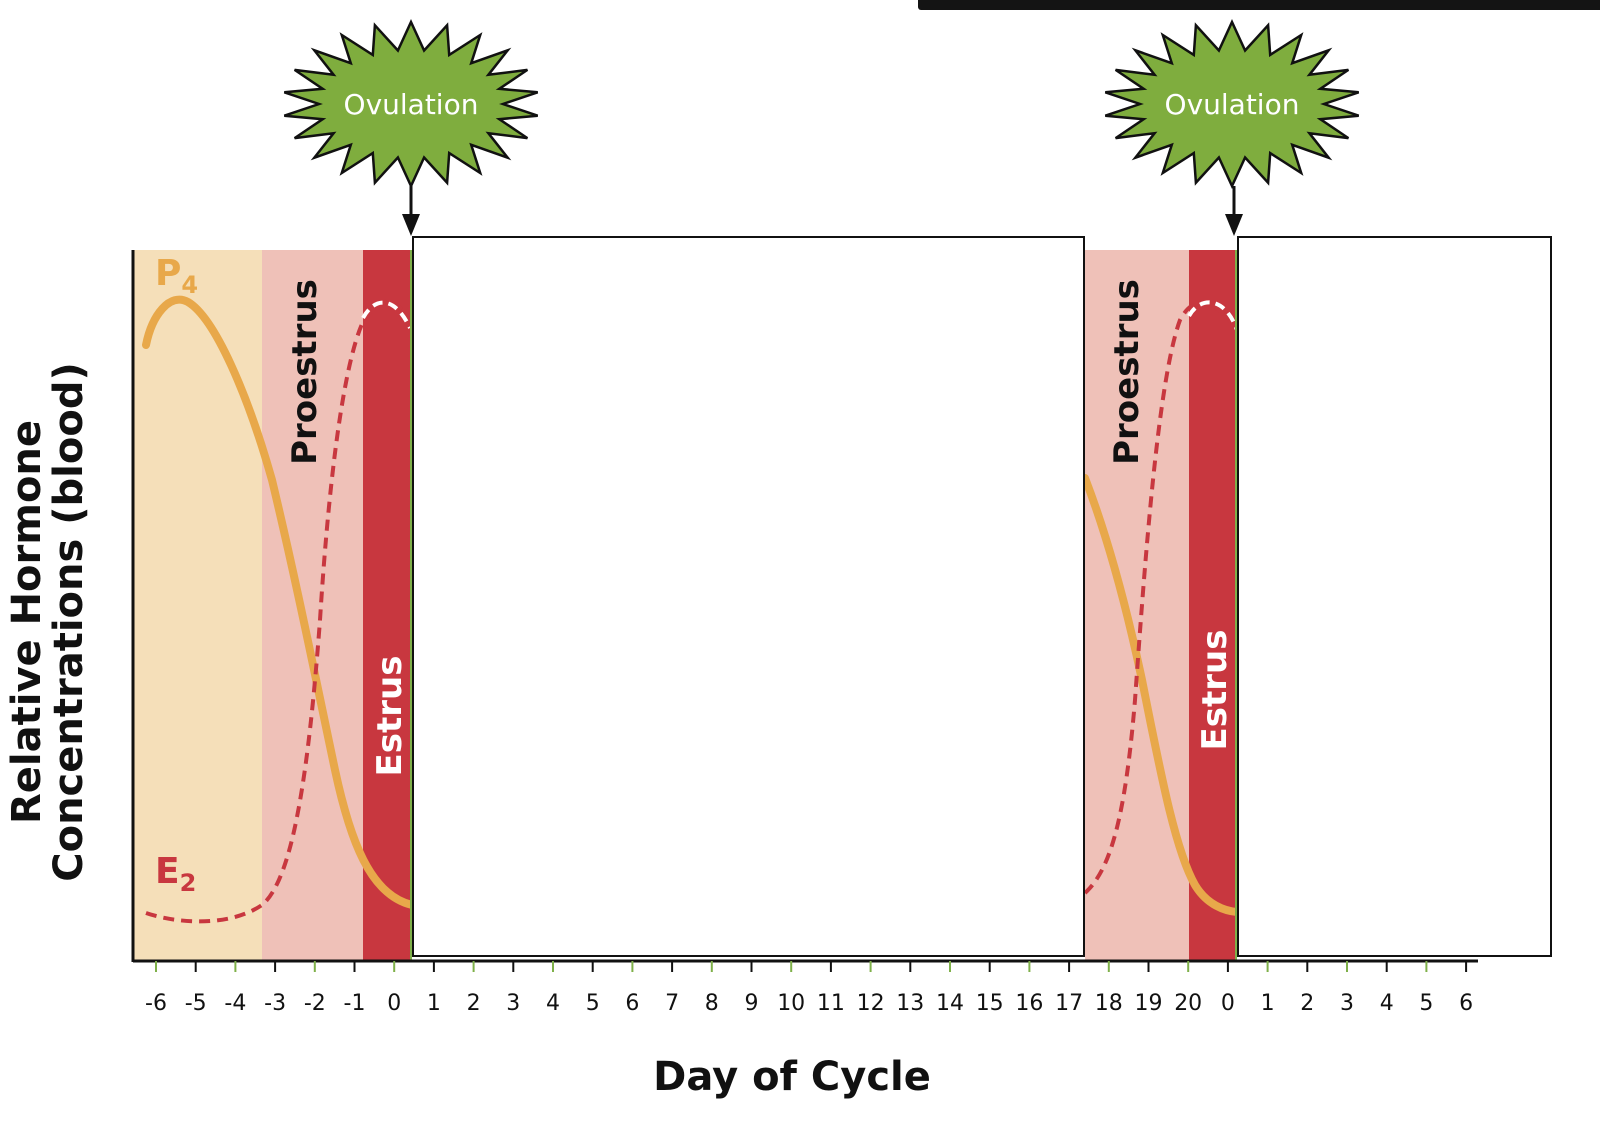  What do you see at coordinates (305, 372) in the screenshot?
I see `proestrus-label-1: Proestrus` at bounding box center [305, 372].